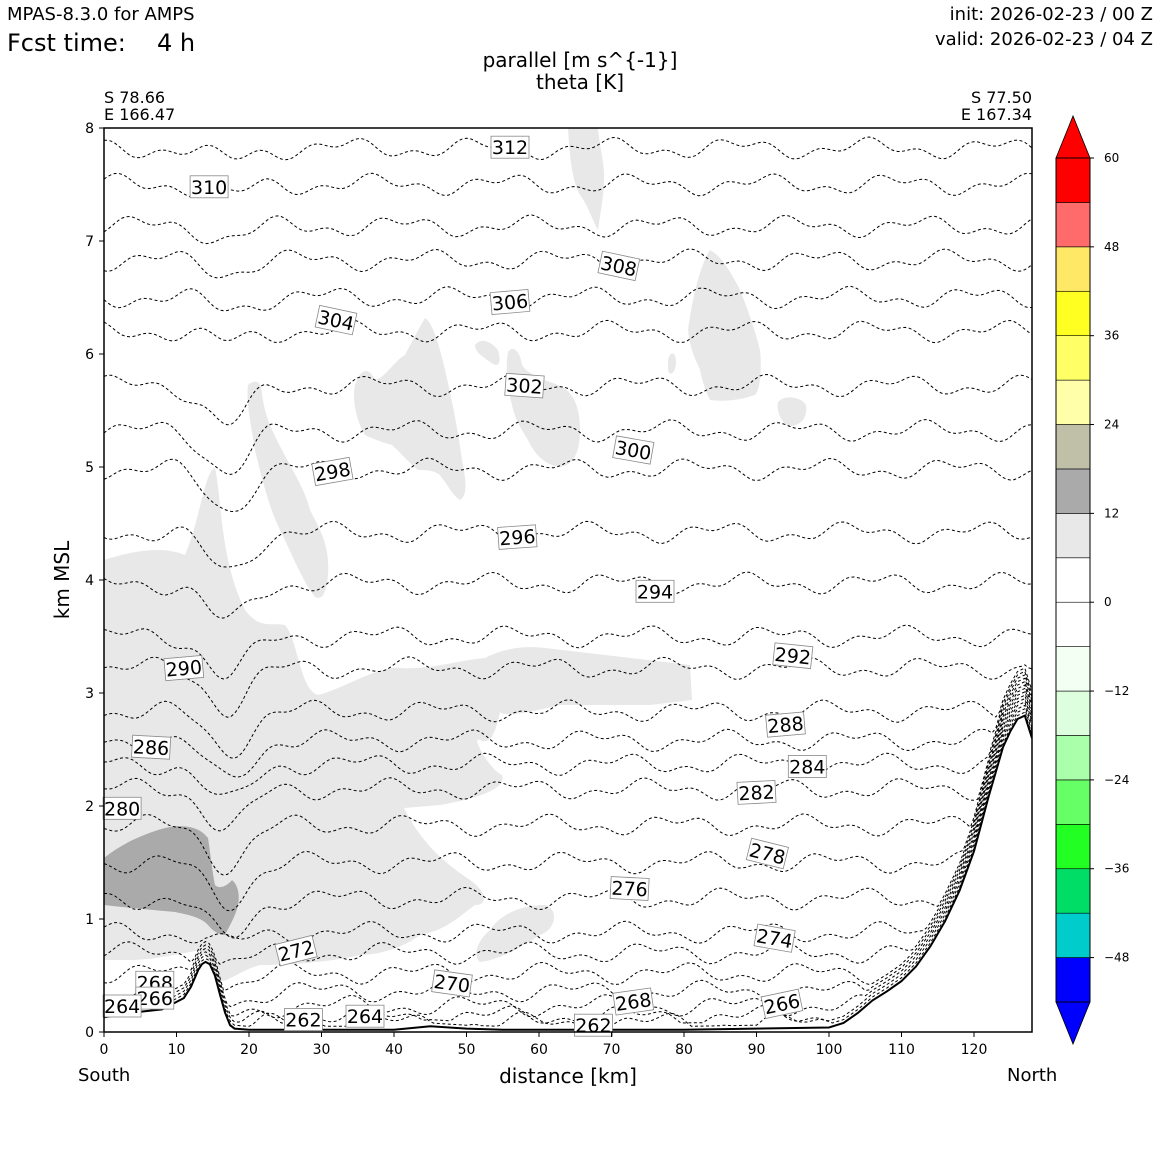 This screenshot has width=1160, height=1160. I want to click on contour-label-304: 304, so click(336, 320).